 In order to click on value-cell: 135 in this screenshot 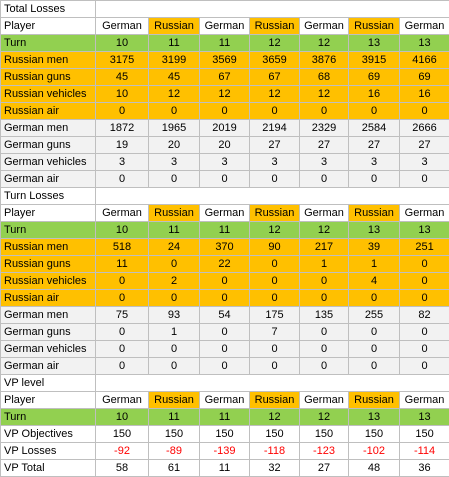, I will do `click(324, 315)`.